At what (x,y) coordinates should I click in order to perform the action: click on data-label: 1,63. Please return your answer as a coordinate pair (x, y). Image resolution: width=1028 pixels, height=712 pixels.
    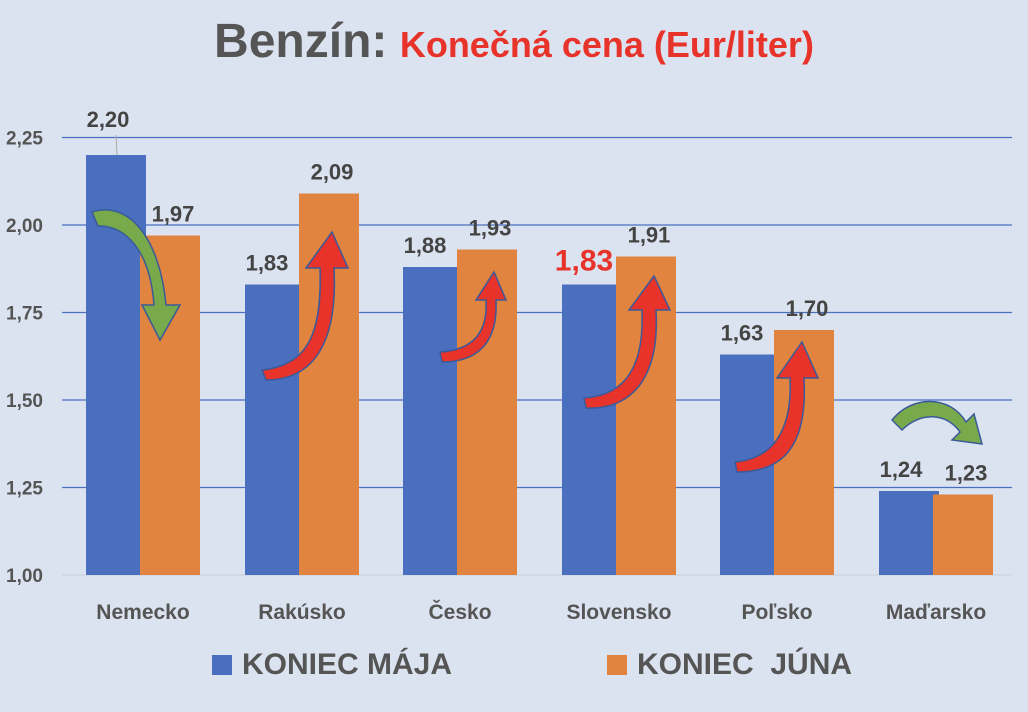
    Looking at the image, I should click on (742, 333).